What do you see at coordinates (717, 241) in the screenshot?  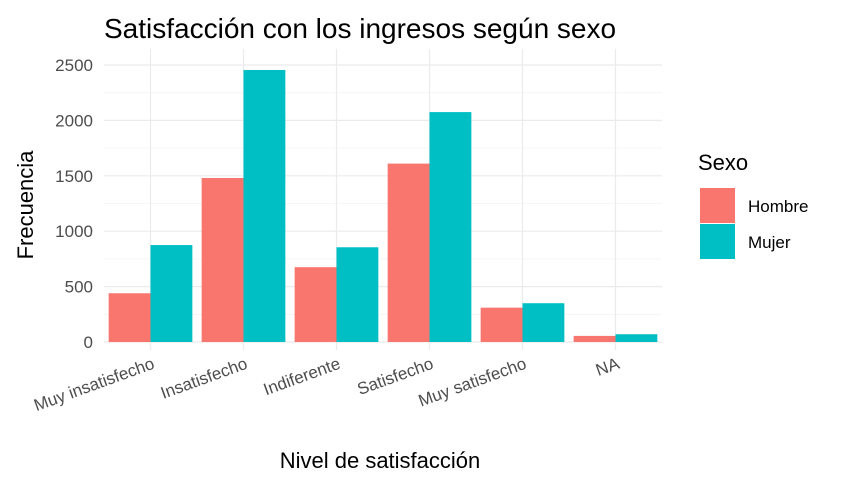 I see `legend-key-mujer` at bounding box center [717, 241].